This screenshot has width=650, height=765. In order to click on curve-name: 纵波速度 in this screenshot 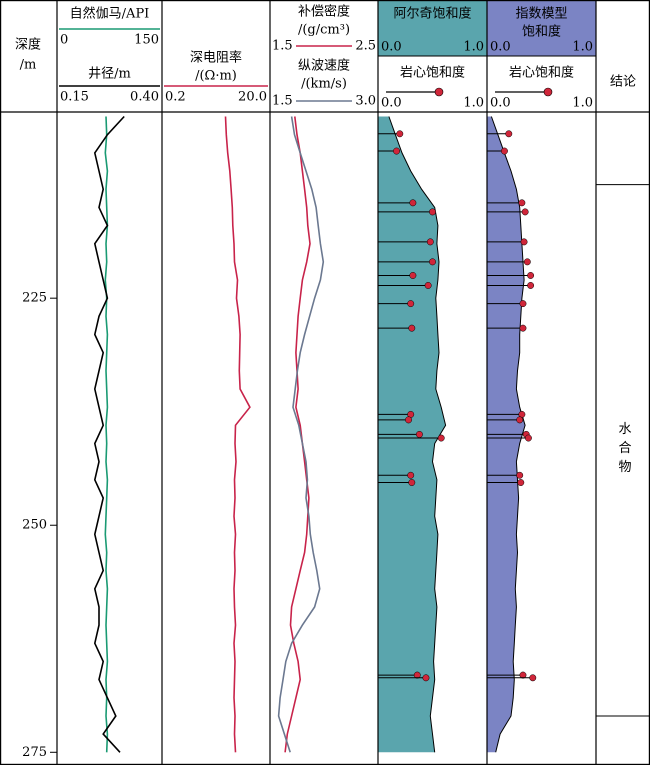, I will do `click(324, 66)`.